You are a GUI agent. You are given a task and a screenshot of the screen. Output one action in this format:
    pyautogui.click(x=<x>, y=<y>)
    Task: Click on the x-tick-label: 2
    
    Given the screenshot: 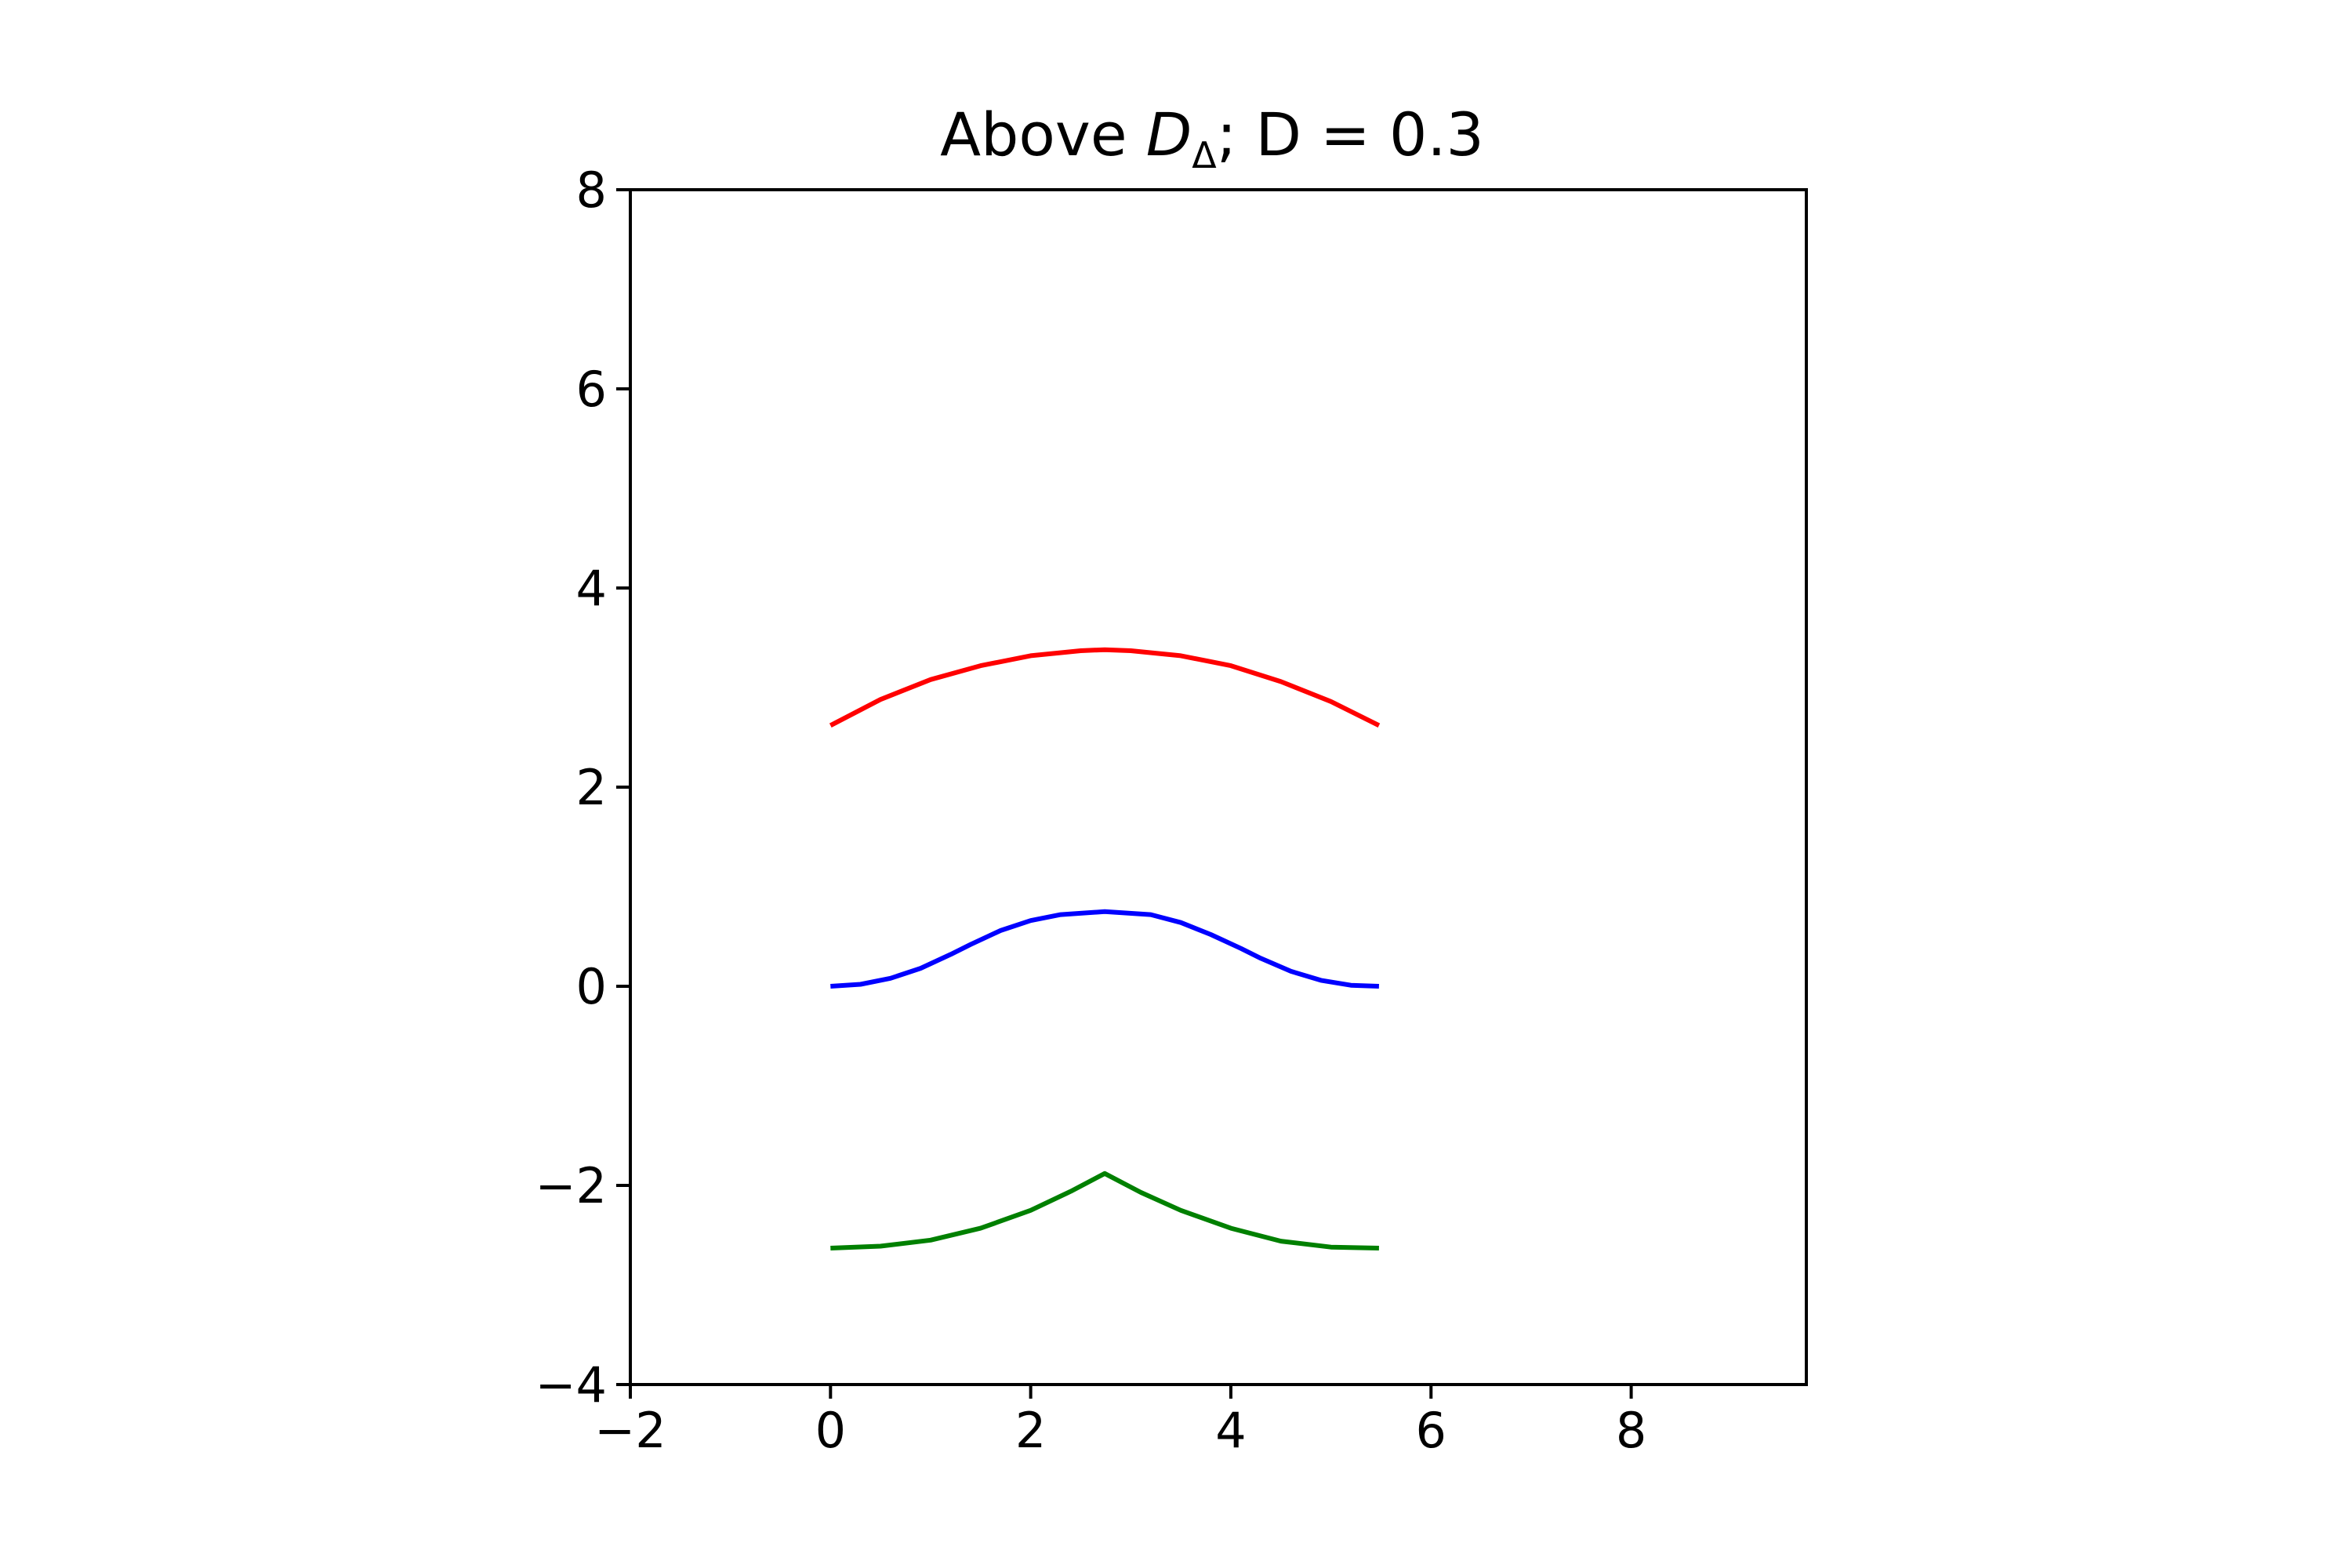 What is the action you would take?
    pyautogui.click(x=1030, y=1430)
    